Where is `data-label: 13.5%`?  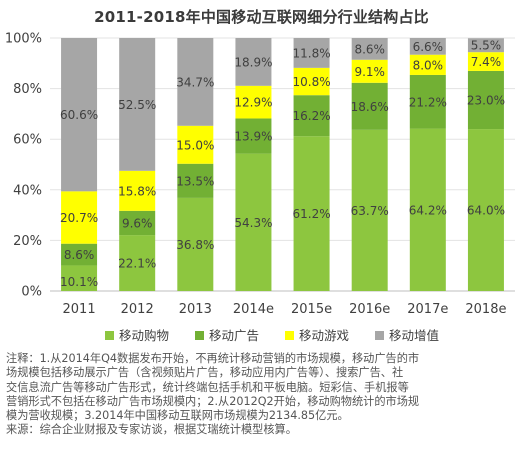
data-label: 13.5% is located at coordinates (195, 181).